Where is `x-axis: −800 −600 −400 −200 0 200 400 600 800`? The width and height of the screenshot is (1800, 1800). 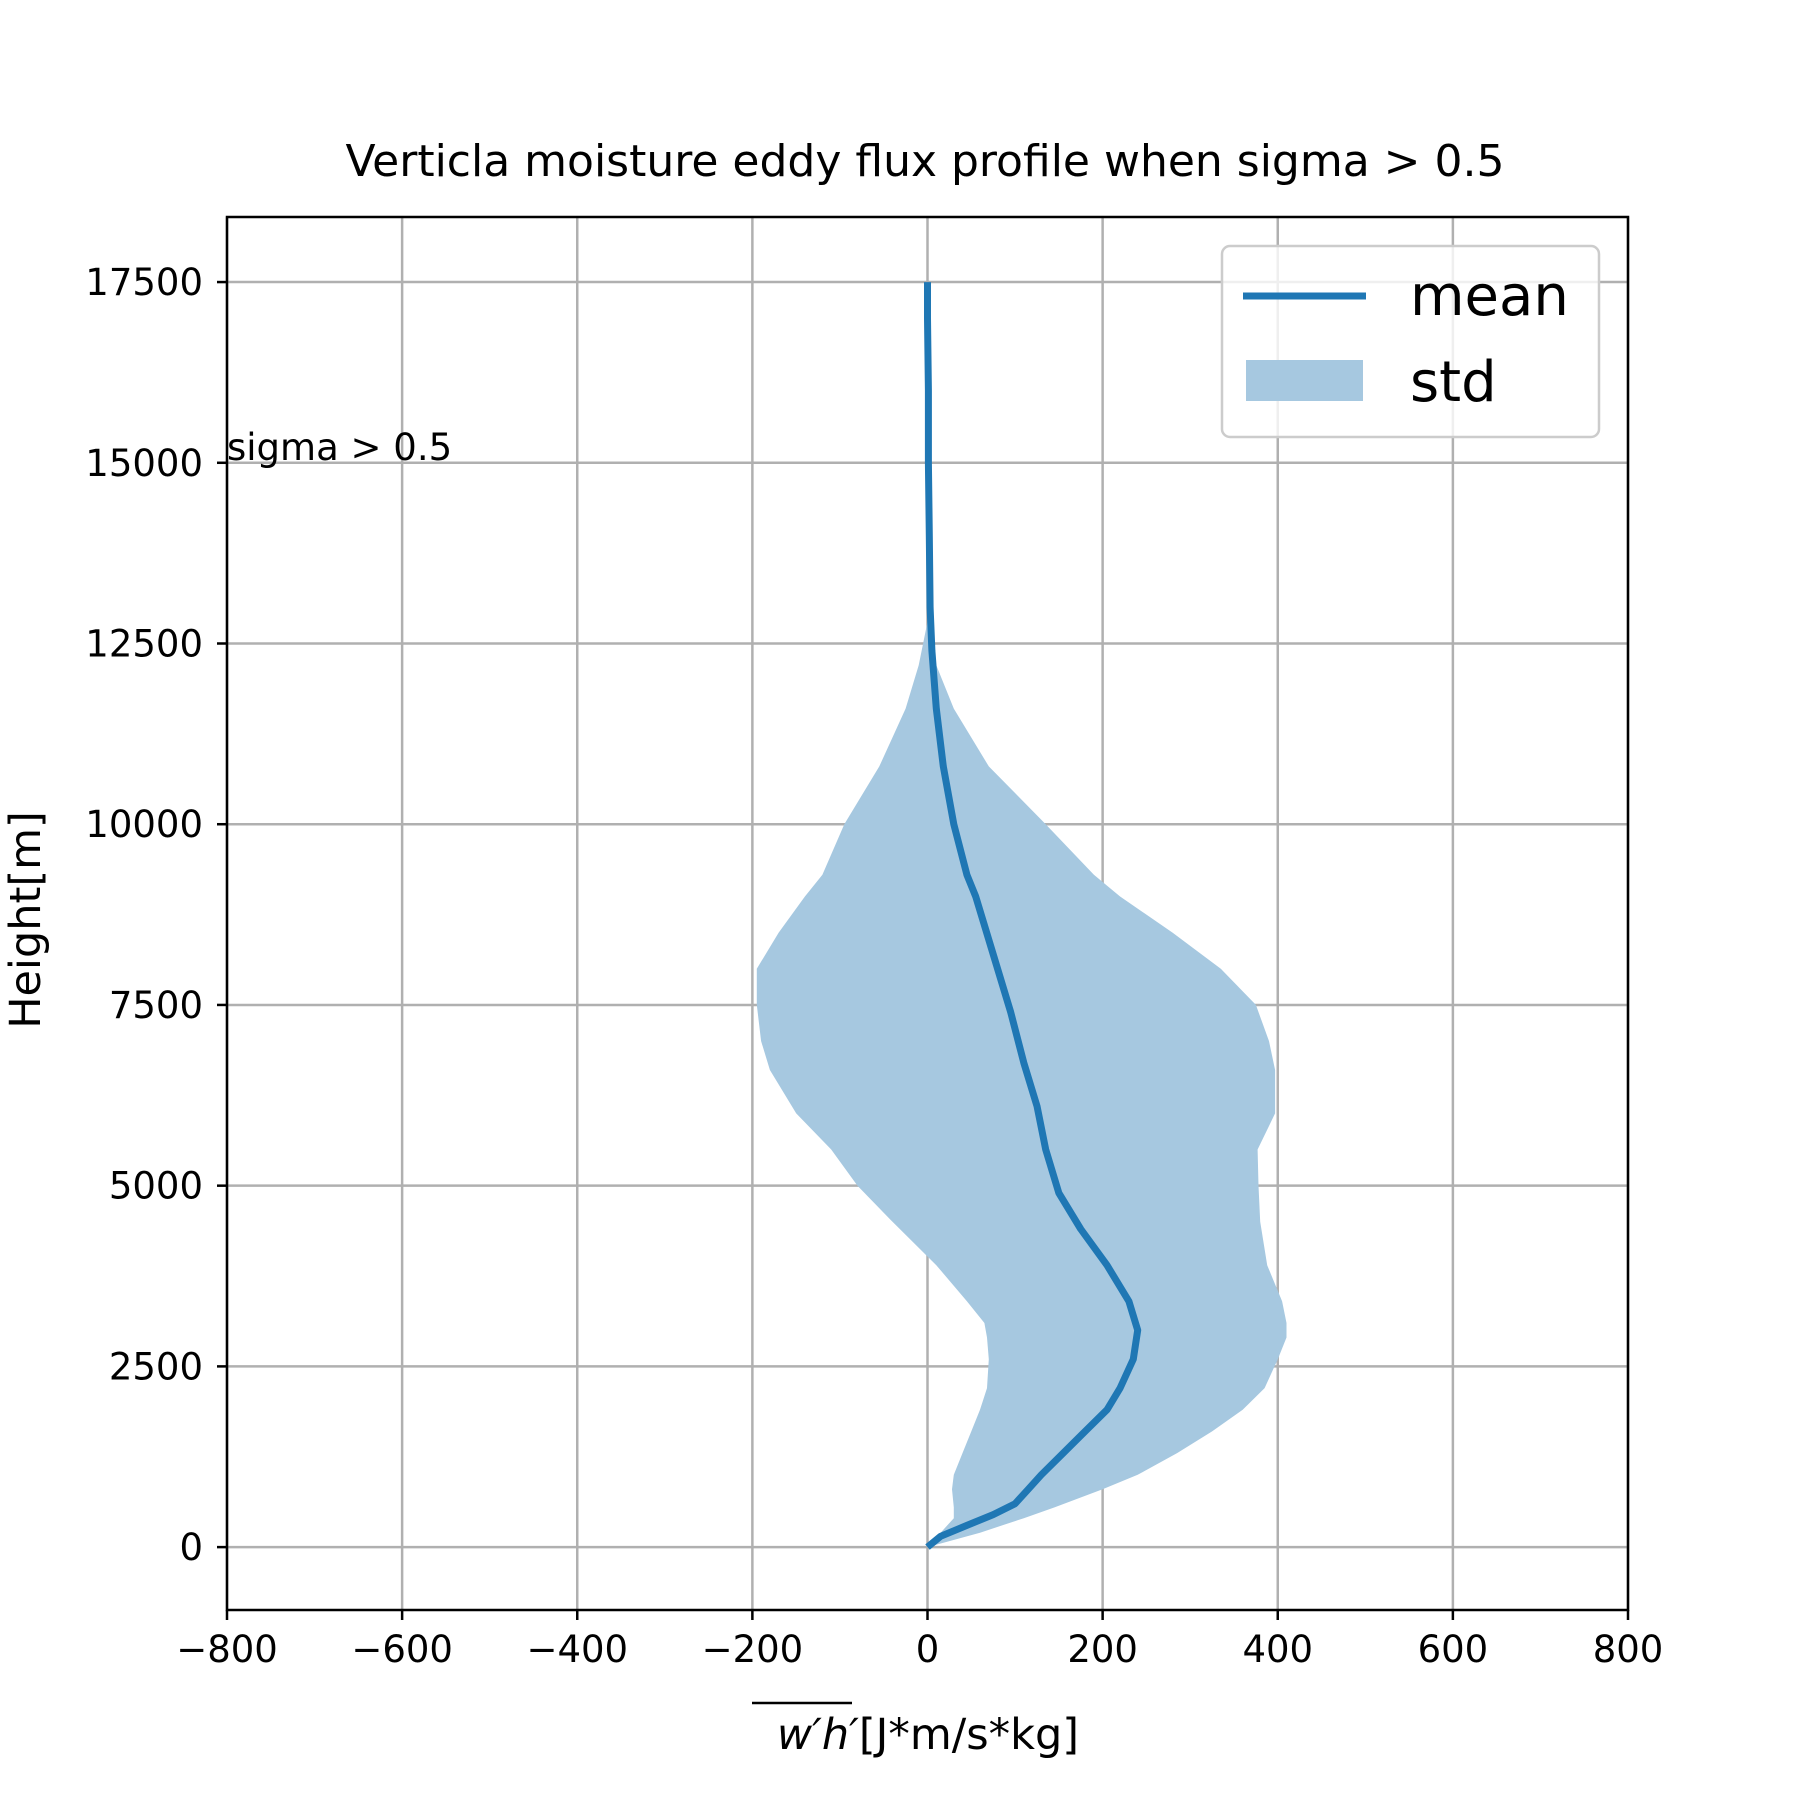 x-axis: −800 −600 −400 −200 0 200 400 600 800 is located at coordinates (919, 1640).